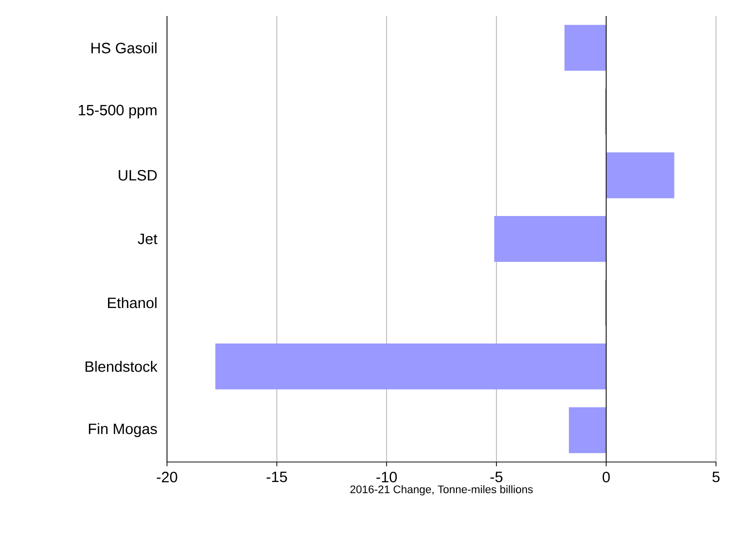  Describe the element at coordinates (123, 48) in the screenshot. I see `y-tick-label: HS Gasoil` at that location.